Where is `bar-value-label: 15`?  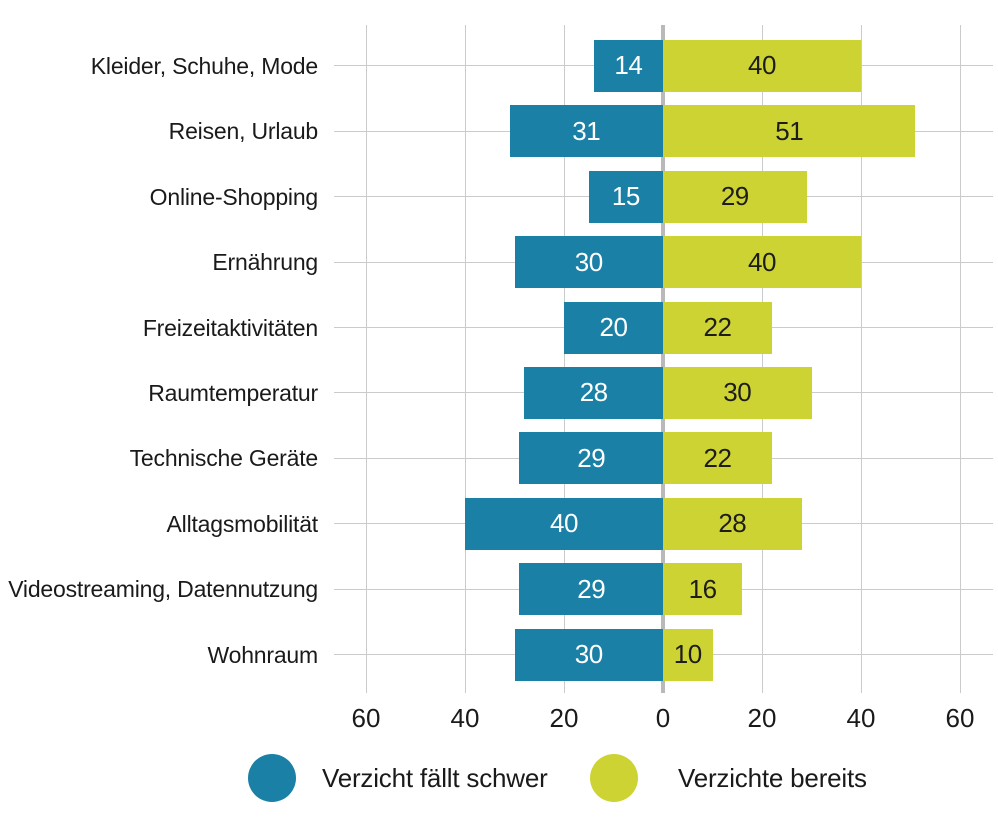
bar-value-label: 15 is located at coordinates (625, 196).